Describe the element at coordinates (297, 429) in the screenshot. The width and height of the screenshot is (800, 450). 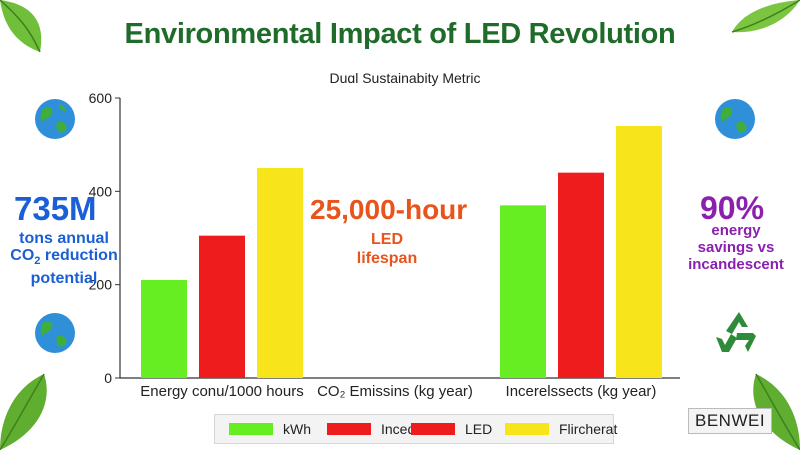
I see `legend-label: kWh` at that location.